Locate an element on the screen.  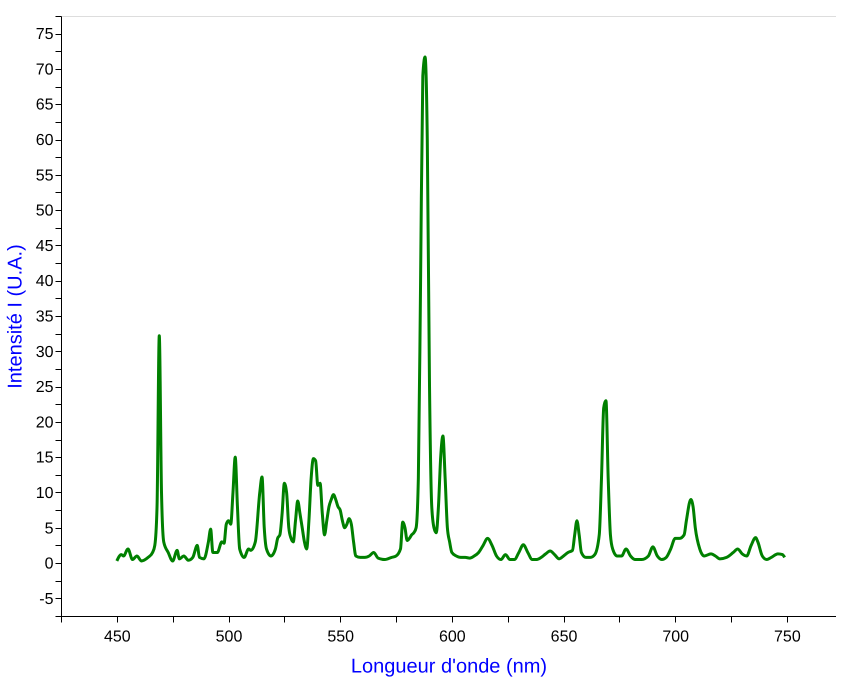
y-tick-label: 10 is located at coordinates (45, 493).